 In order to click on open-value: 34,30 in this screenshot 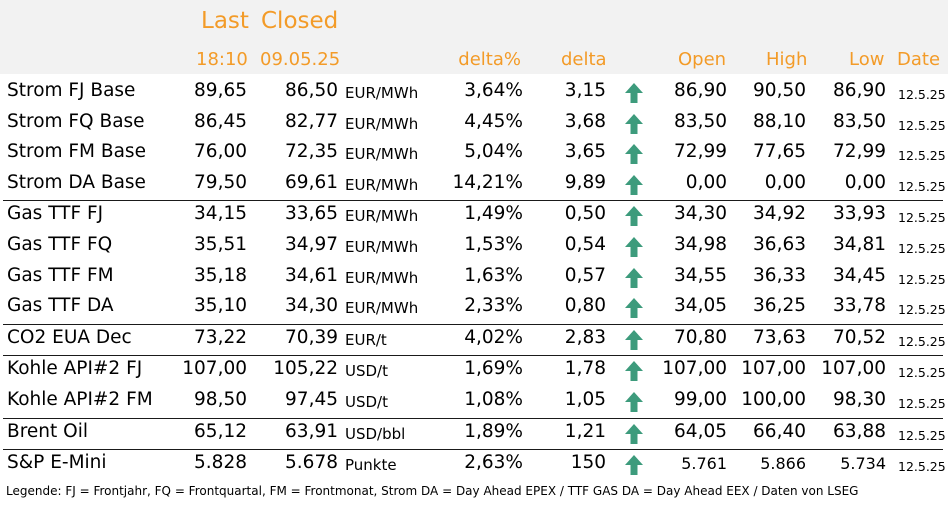, I will do `click(700, 214)`.